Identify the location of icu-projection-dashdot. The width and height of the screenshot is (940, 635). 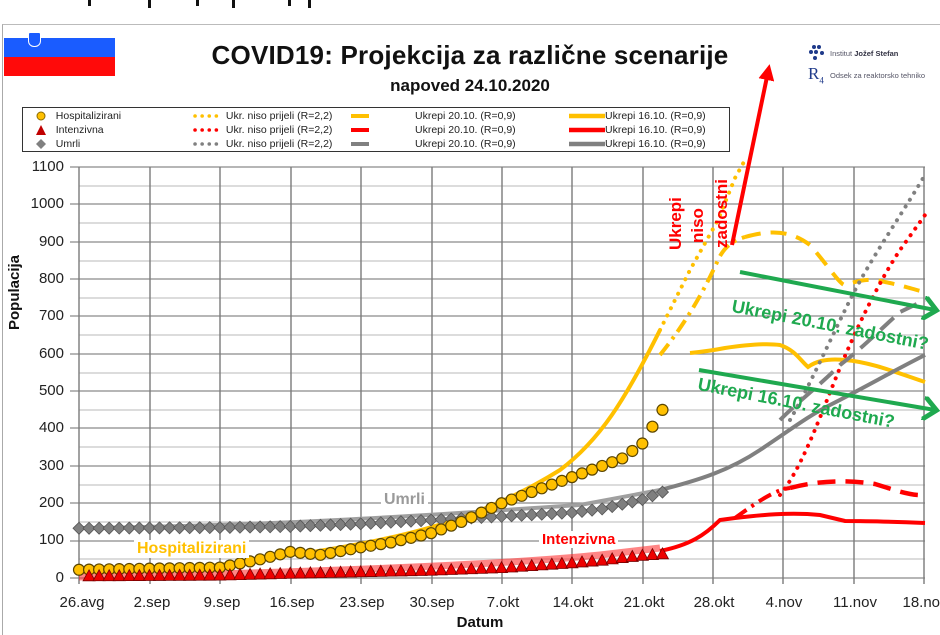
(762, 503).